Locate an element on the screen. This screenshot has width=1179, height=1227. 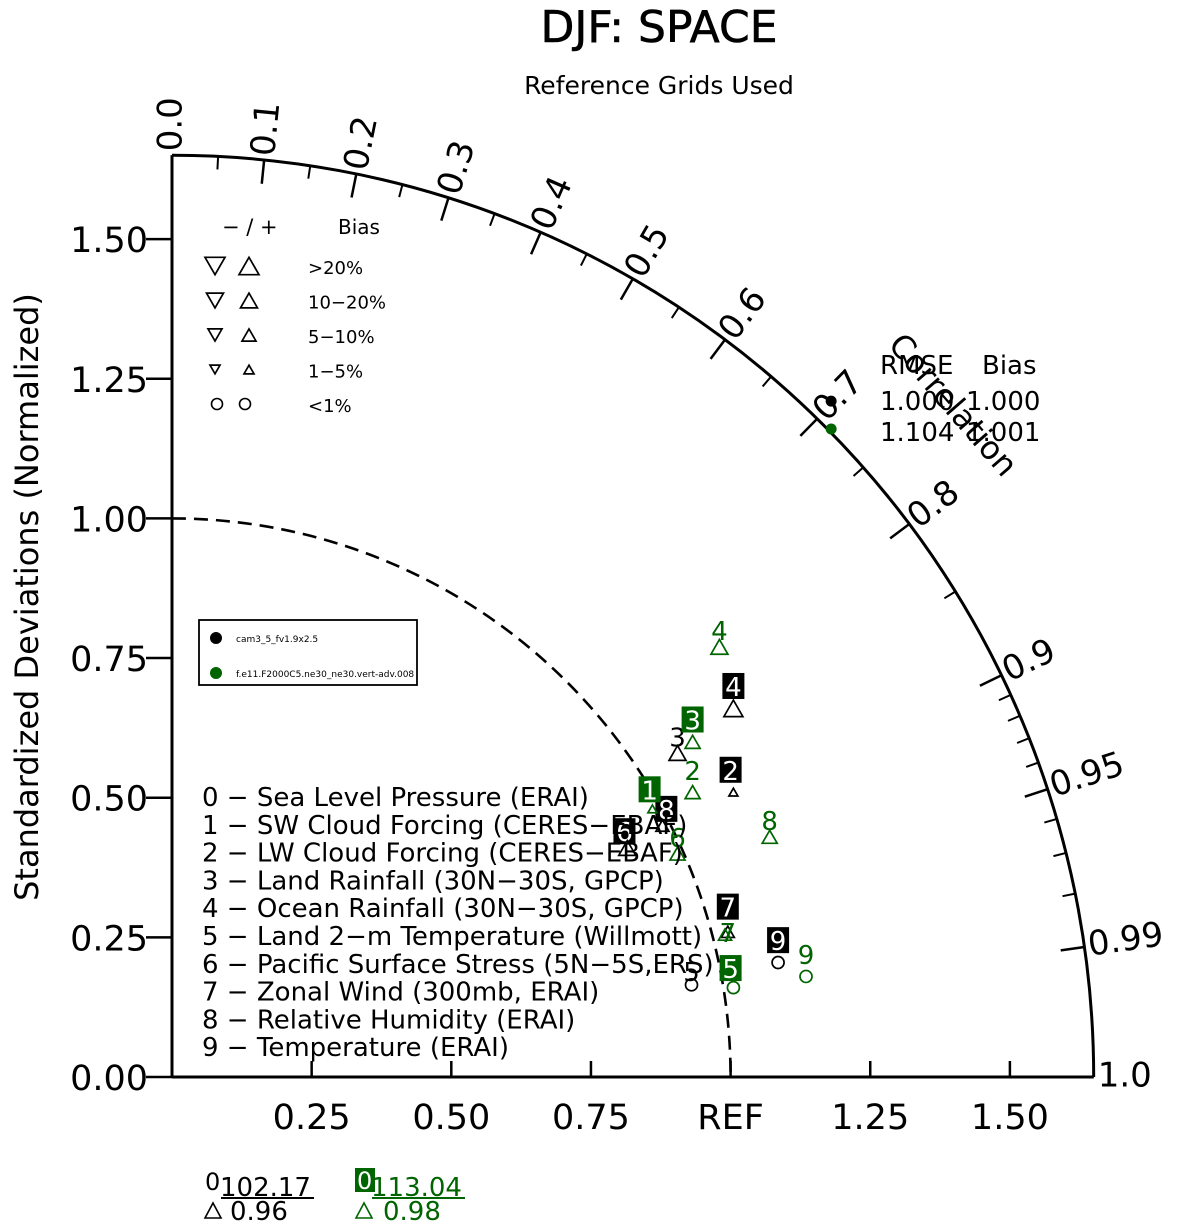
rmse-bias-table: RMSE Bias 1.000 1.000 1.104 1.001 is located at coordinates (960, 399).